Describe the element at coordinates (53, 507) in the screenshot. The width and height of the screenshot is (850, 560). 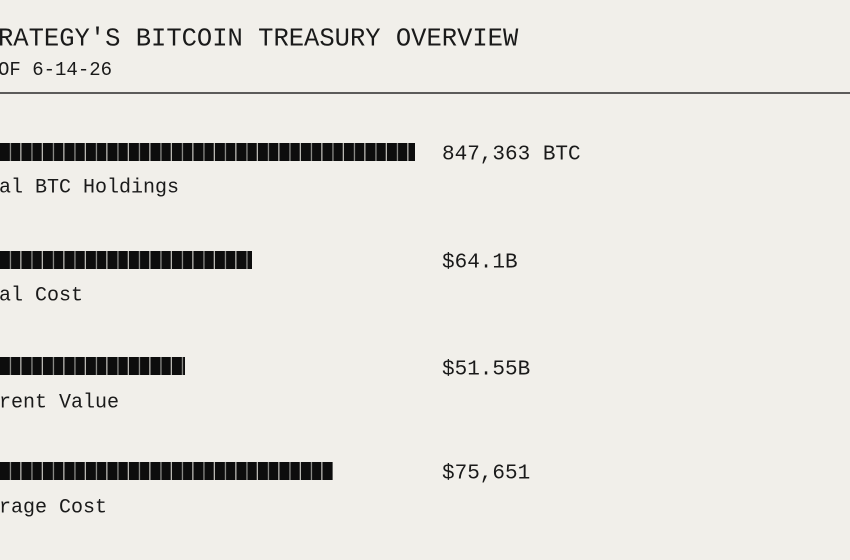
I see `item-label: rage Cost` at that location.